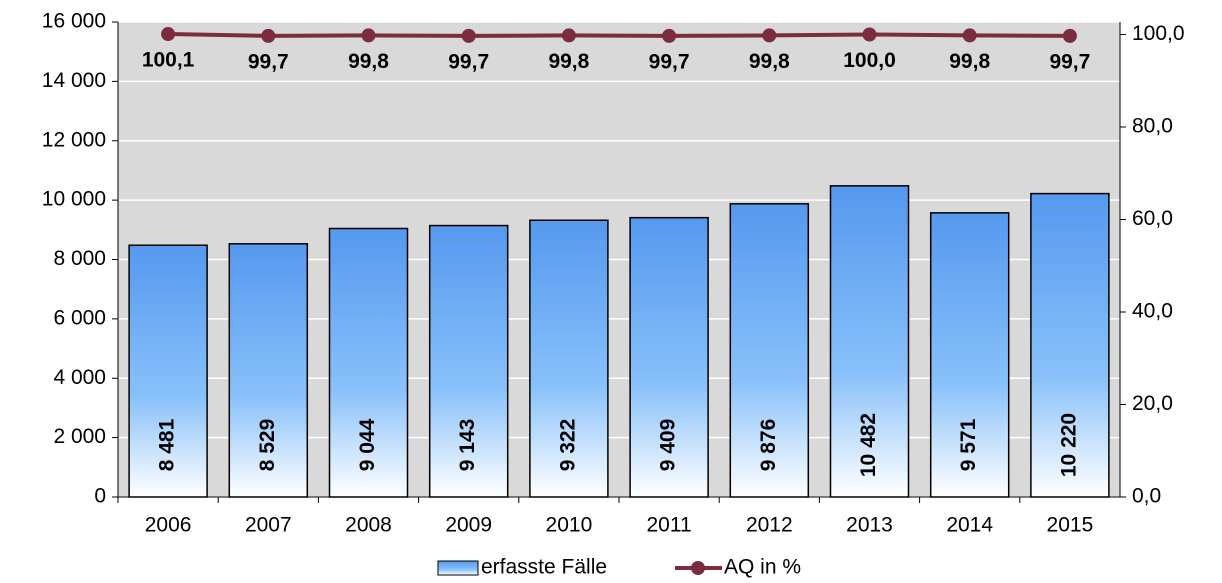  Describe the element at coordinates (168, 60) in the screenshot. I see `line-value-label: 100,1` at that location.